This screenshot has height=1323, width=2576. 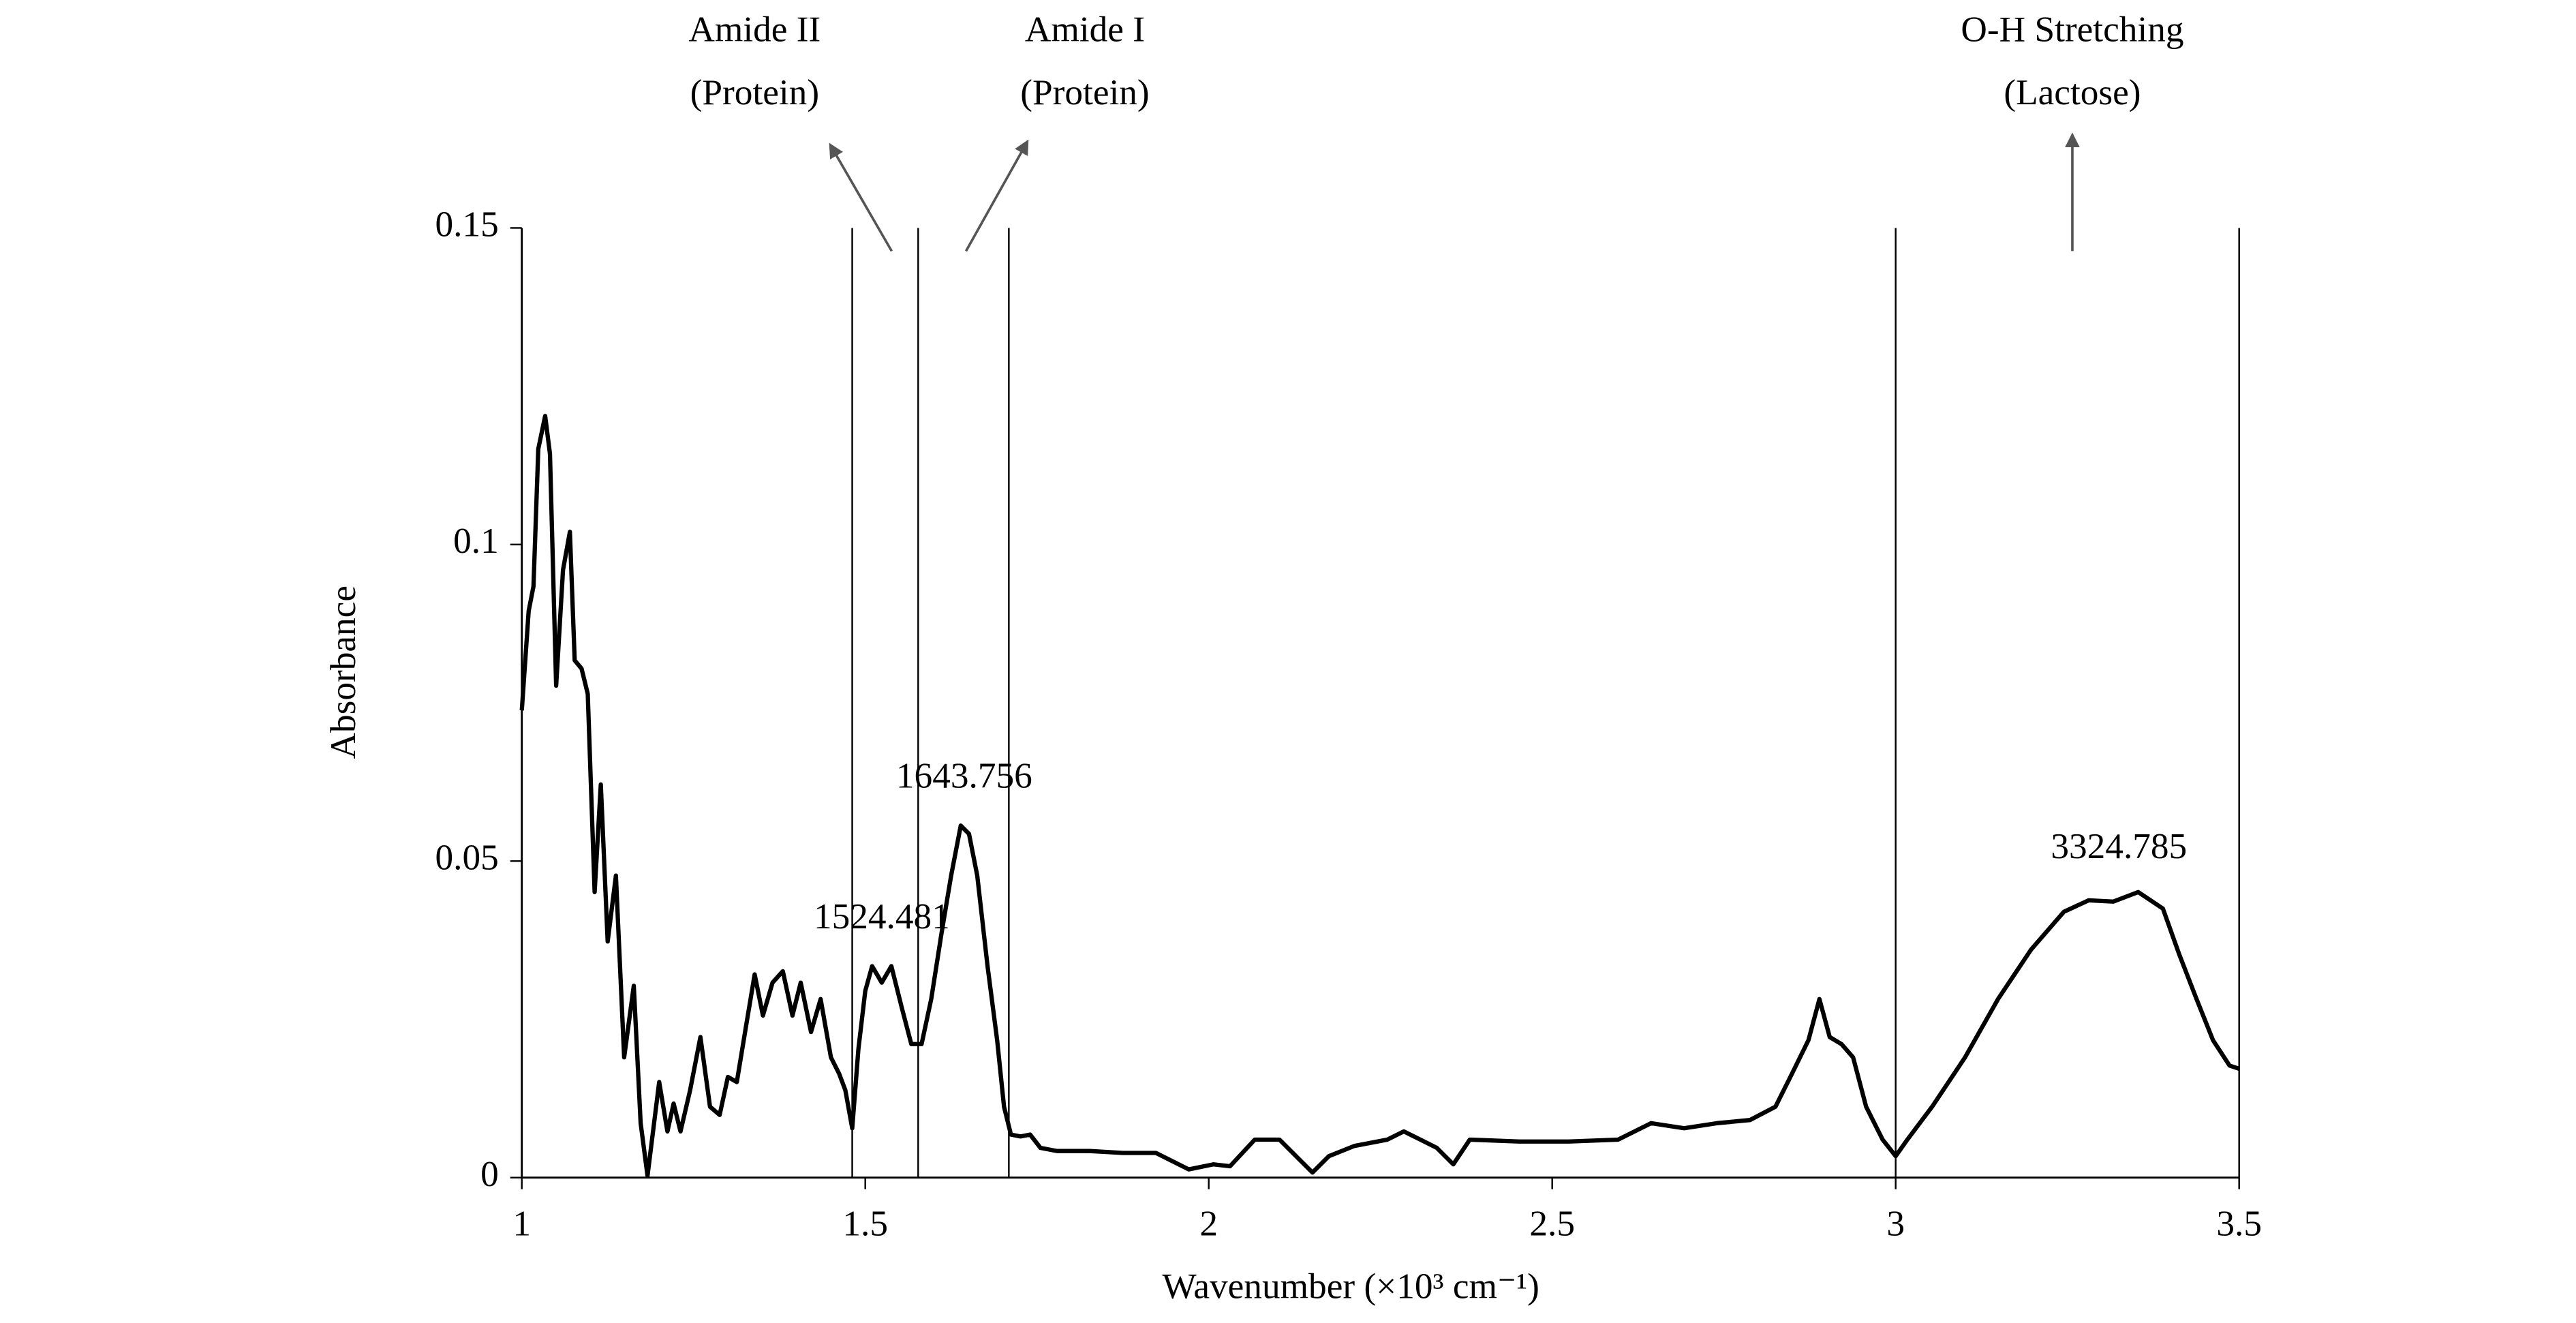 I want to click on y-tick-label: 0.15, so click(x=466, y=224).